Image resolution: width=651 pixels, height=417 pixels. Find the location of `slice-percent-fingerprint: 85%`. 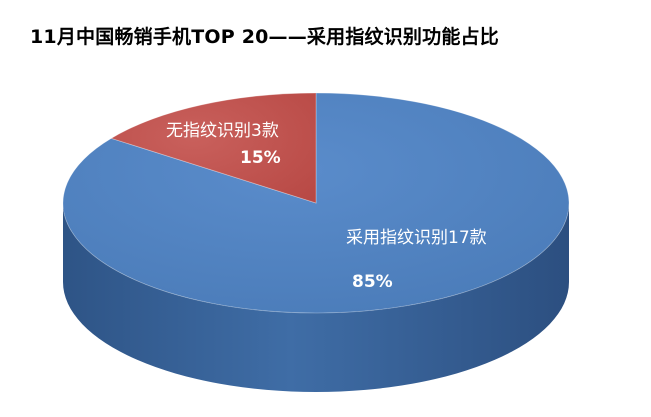

slice-percent-fingerprint: 85% is located at coordinates (372, 282).